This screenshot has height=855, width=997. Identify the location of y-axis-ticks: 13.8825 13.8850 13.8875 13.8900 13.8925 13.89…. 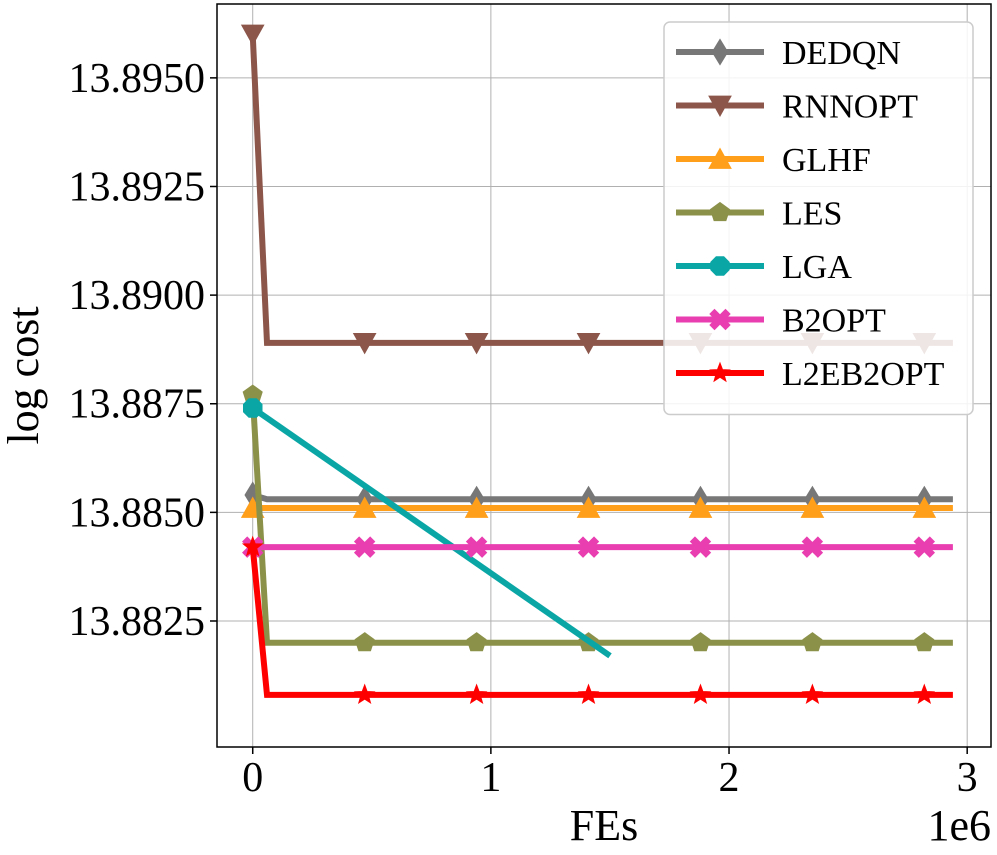
(143, 350).